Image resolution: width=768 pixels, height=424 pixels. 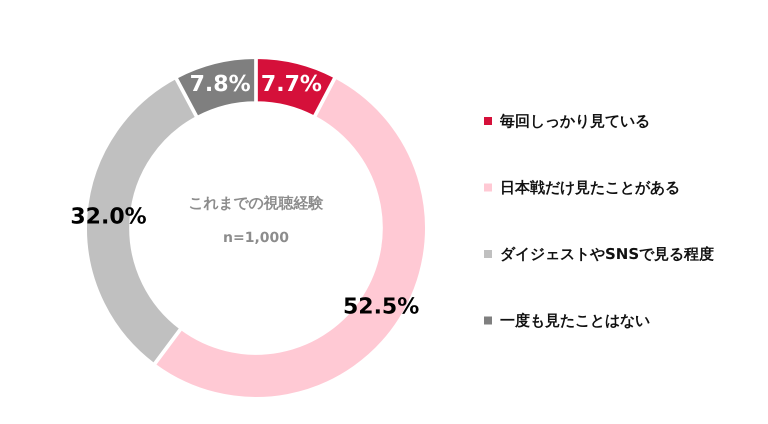 I want to click on data-label: 7.7%, so click(x=291, y=84).